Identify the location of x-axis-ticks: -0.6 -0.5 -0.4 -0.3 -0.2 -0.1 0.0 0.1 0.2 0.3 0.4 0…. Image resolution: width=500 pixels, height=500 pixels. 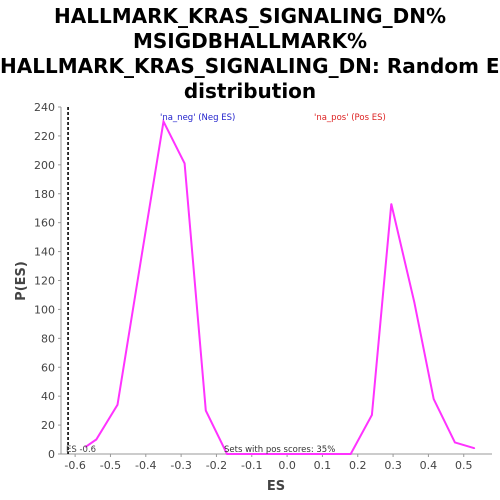
(268, 463).